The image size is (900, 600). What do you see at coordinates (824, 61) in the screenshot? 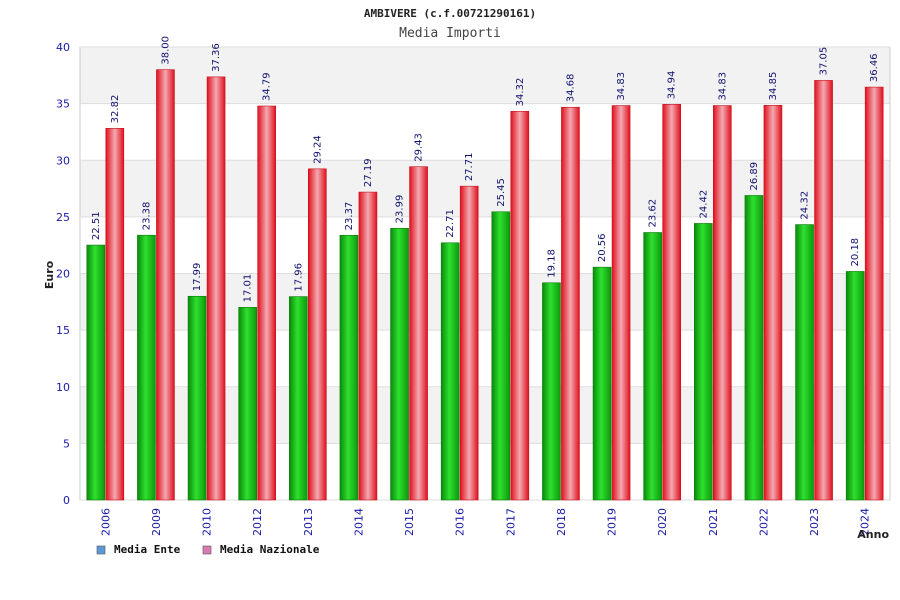
I see `value-label: 37.05` at bounding box center [824, 61].